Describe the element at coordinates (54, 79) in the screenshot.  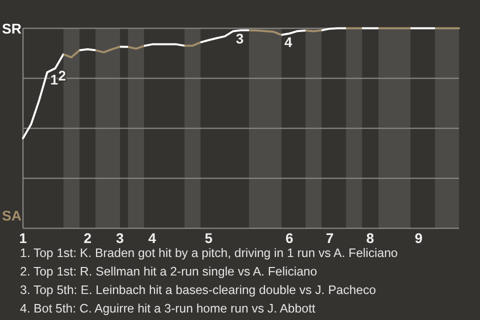
I see `annotation: 1` at that location.